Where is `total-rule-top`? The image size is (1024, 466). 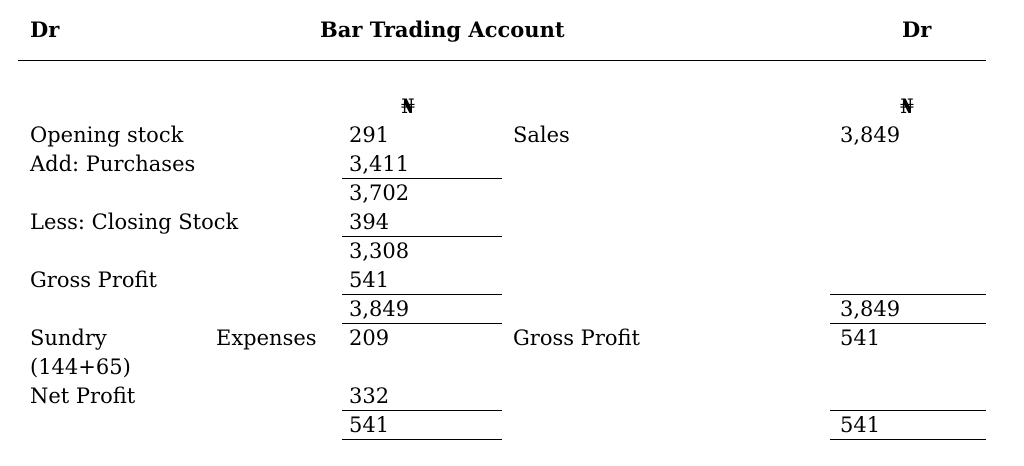
total-rule-top is located at coordinates (422, 294).